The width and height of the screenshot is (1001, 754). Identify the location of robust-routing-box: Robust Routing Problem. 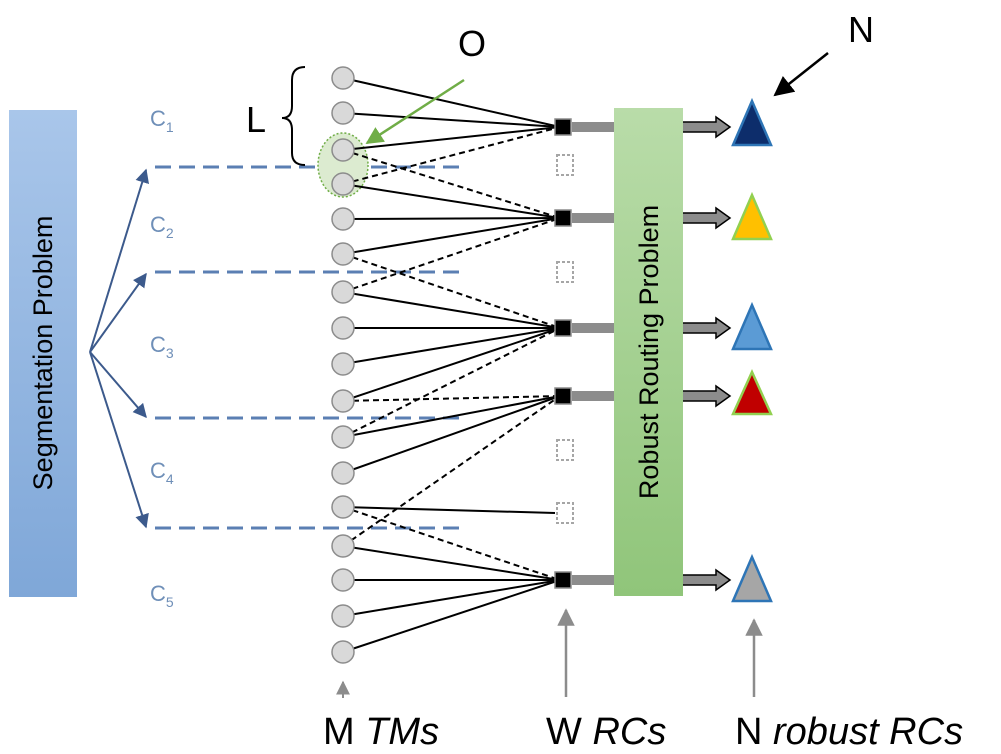
(648, 352).